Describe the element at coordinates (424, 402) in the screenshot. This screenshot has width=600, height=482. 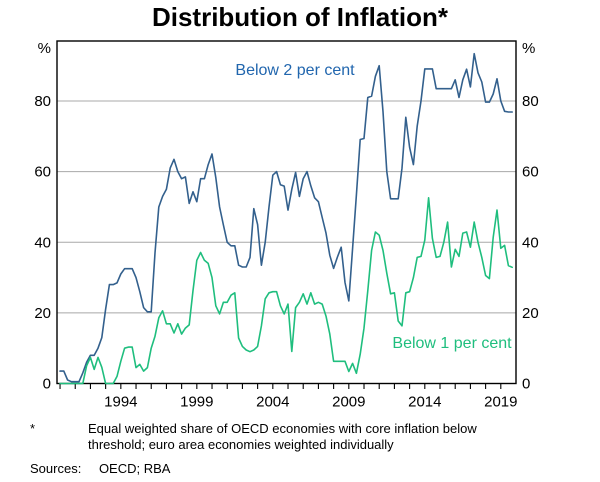
I see `svg-text: 2014` at that location.